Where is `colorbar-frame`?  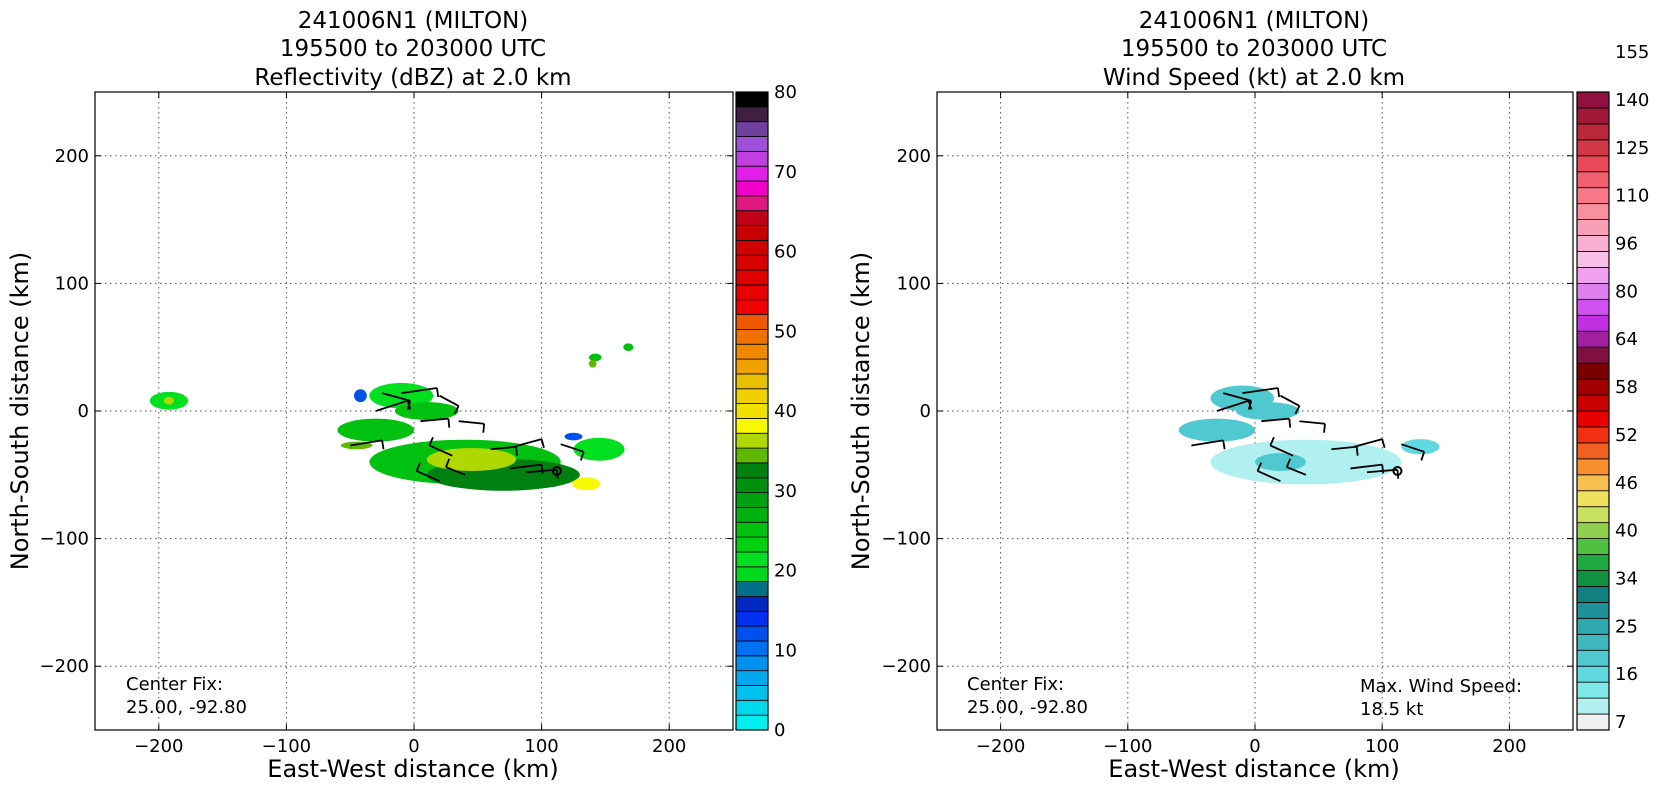 colorbar-frame is located at coordinates (752, 411).